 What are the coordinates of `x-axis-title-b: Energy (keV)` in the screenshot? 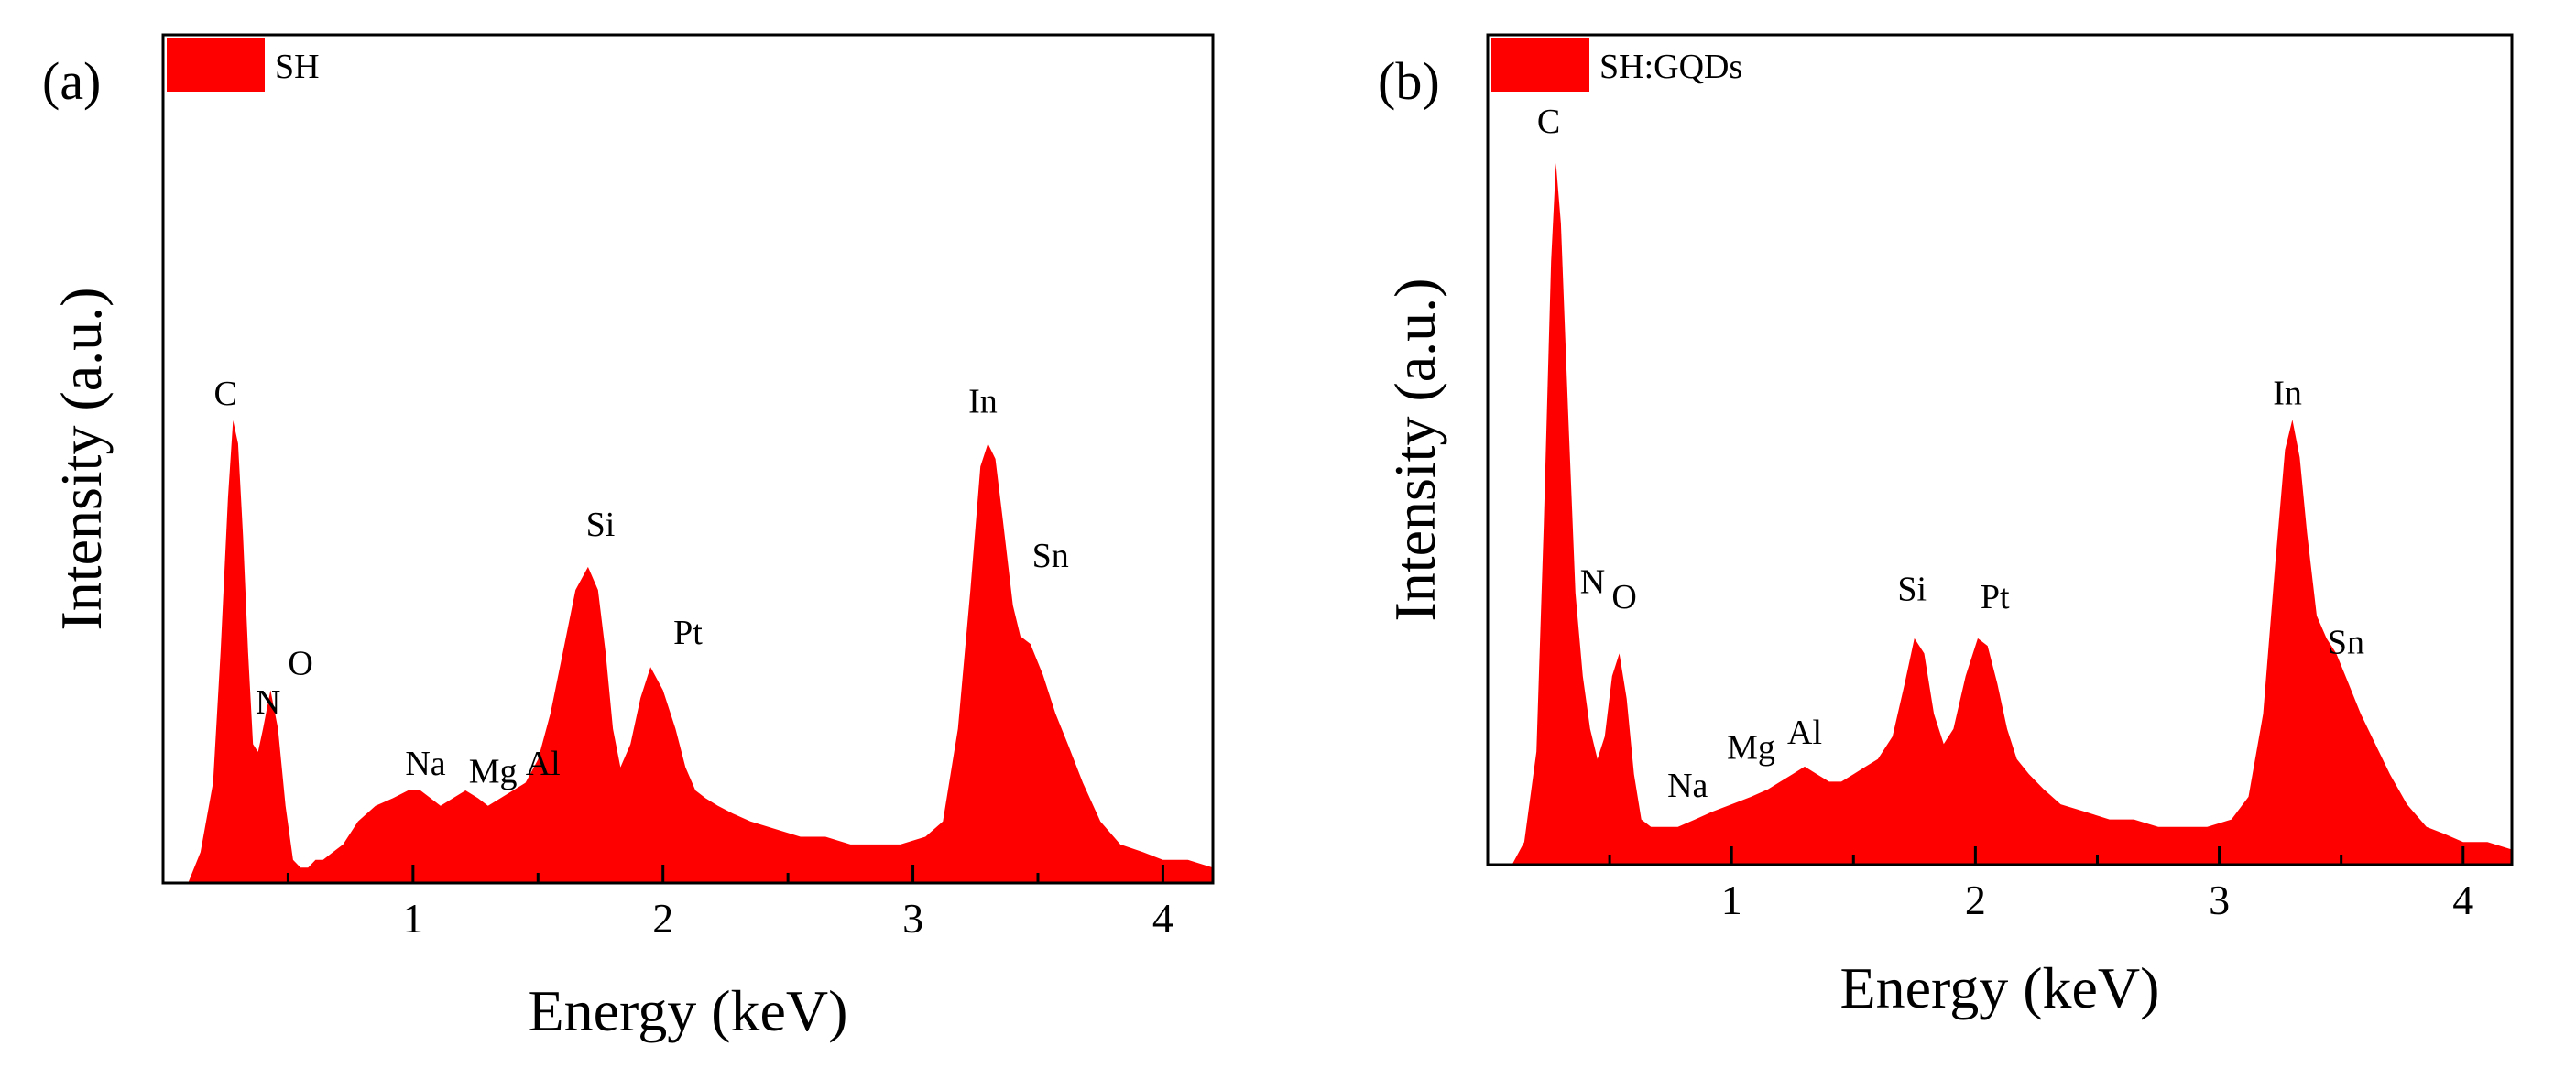 It's located at (2000, 987).